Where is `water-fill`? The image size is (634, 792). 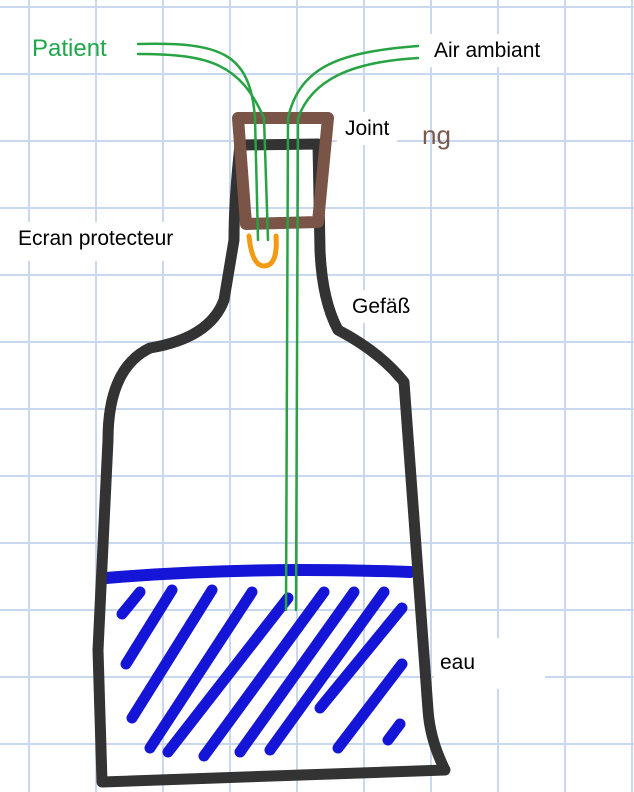 water-fill is located at coordinates (258, 663).